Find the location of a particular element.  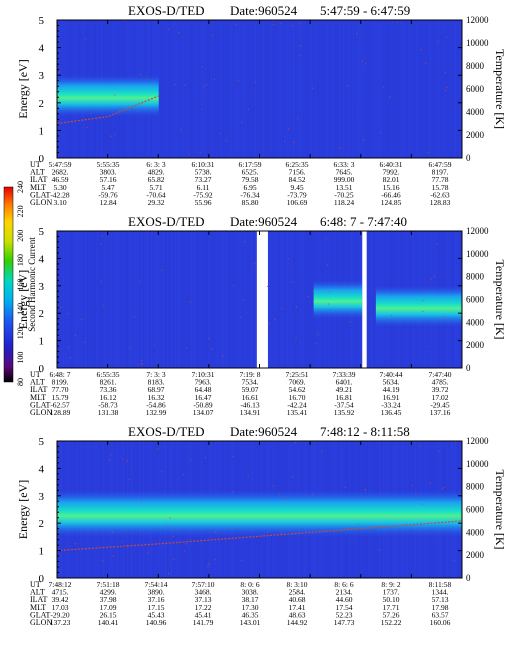

table-cell: 7534. is located at coordinates (250, 382).